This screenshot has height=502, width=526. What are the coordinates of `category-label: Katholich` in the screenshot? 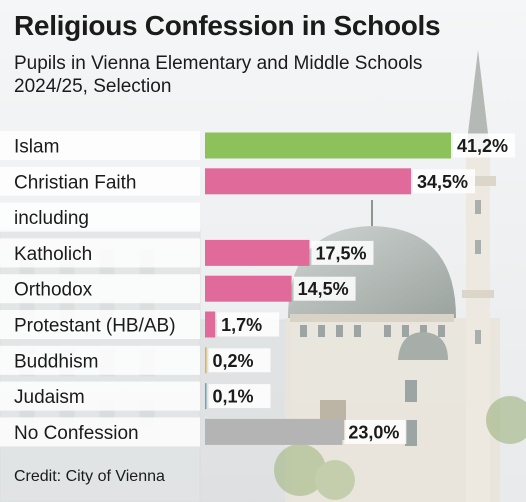 It's located at (53, 254).